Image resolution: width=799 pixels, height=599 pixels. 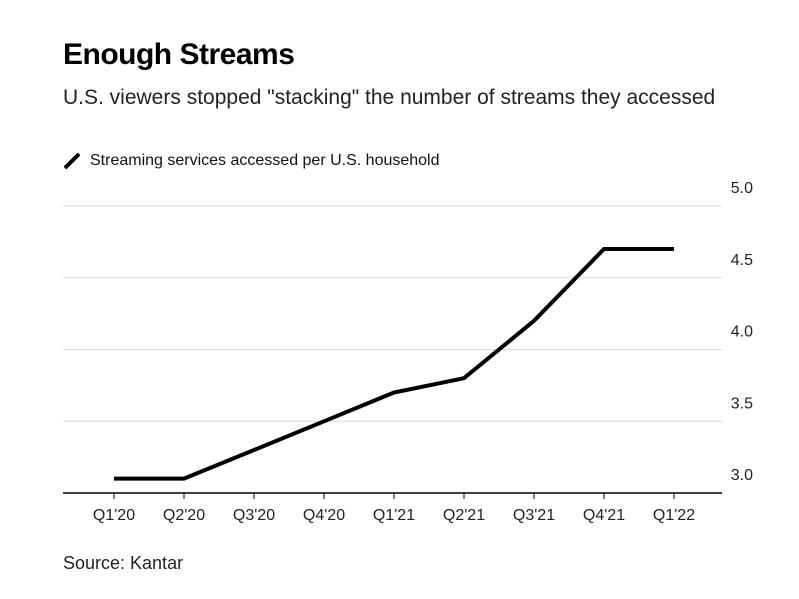 I want to click on source-note: Source: Kantar, so click(x=123, y=563).